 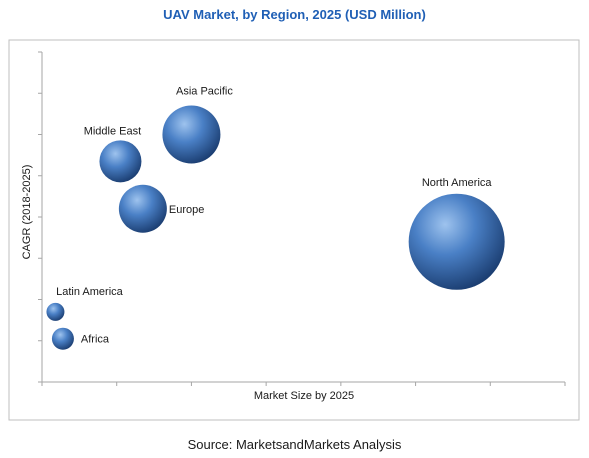 I want to click on bubble-latin-america, so click(x=55, y=311).